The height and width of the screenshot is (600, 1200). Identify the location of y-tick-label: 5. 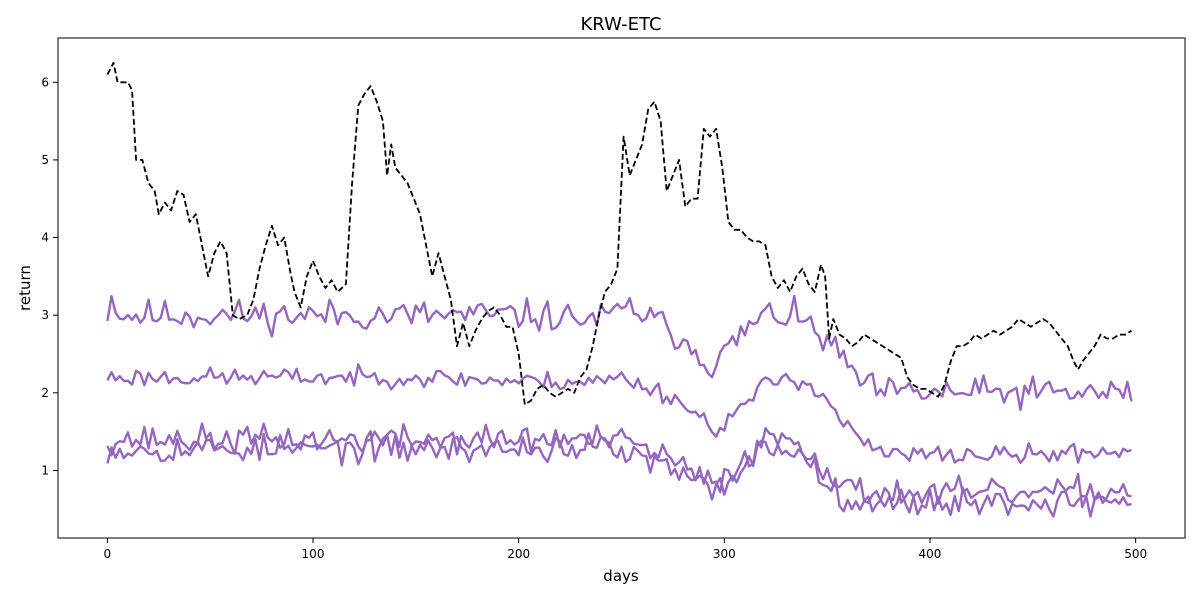
(45, 160).